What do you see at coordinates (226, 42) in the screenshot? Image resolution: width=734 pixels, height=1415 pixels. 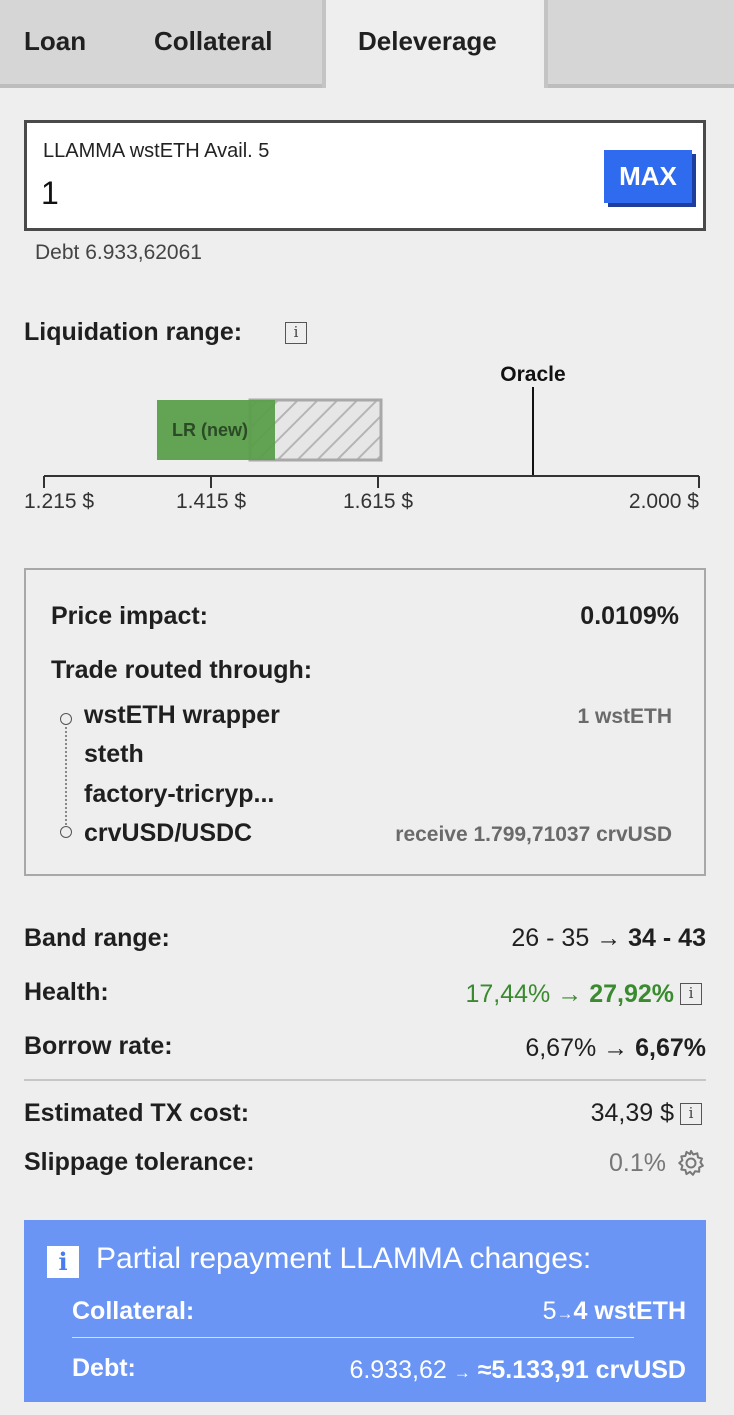 I see `tab-collateral: Collateral` at bounding box center [226, 42].